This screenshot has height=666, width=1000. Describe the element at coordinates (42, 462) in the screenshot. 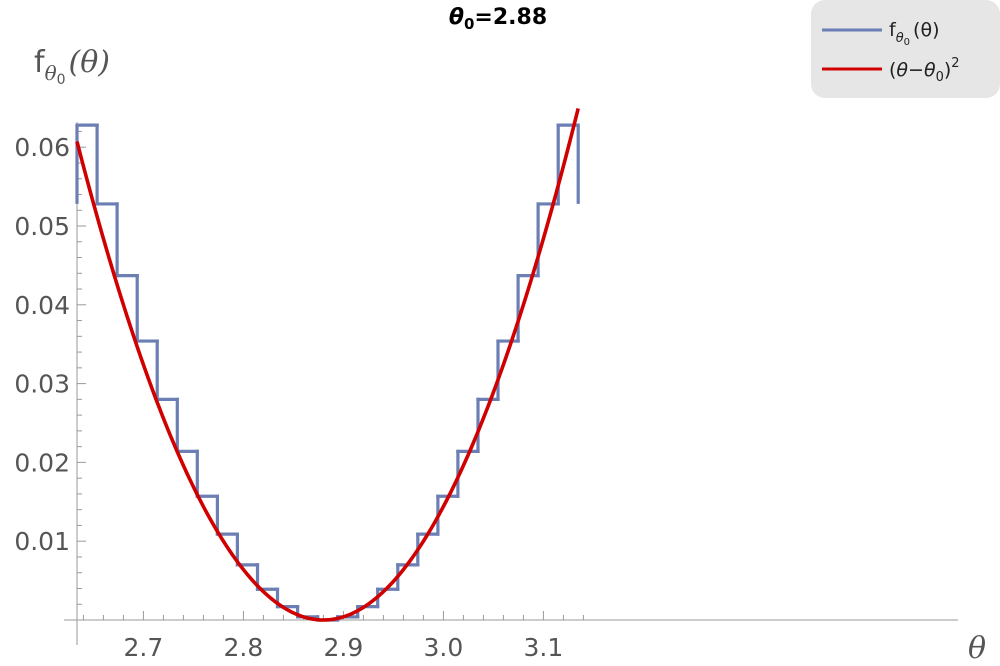

I see `y-tick-label: 0.02` at that location.